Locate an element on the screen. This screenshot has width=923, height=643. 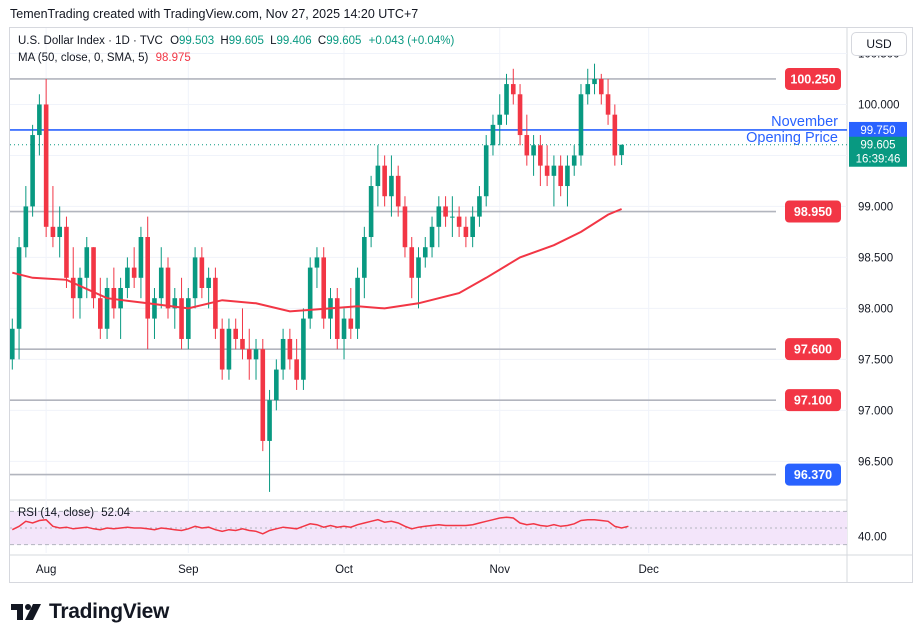
level-label: 96.370 is located at coordinates (813, 475).